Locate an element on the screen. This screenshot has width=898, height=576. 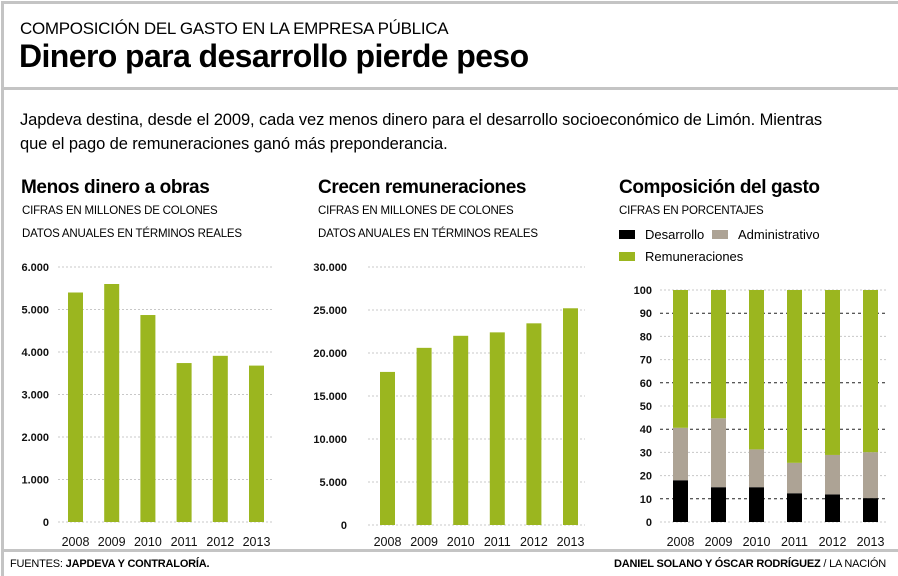
chart2-ytick-label: 15.000 is located at coordinates (330, 397).